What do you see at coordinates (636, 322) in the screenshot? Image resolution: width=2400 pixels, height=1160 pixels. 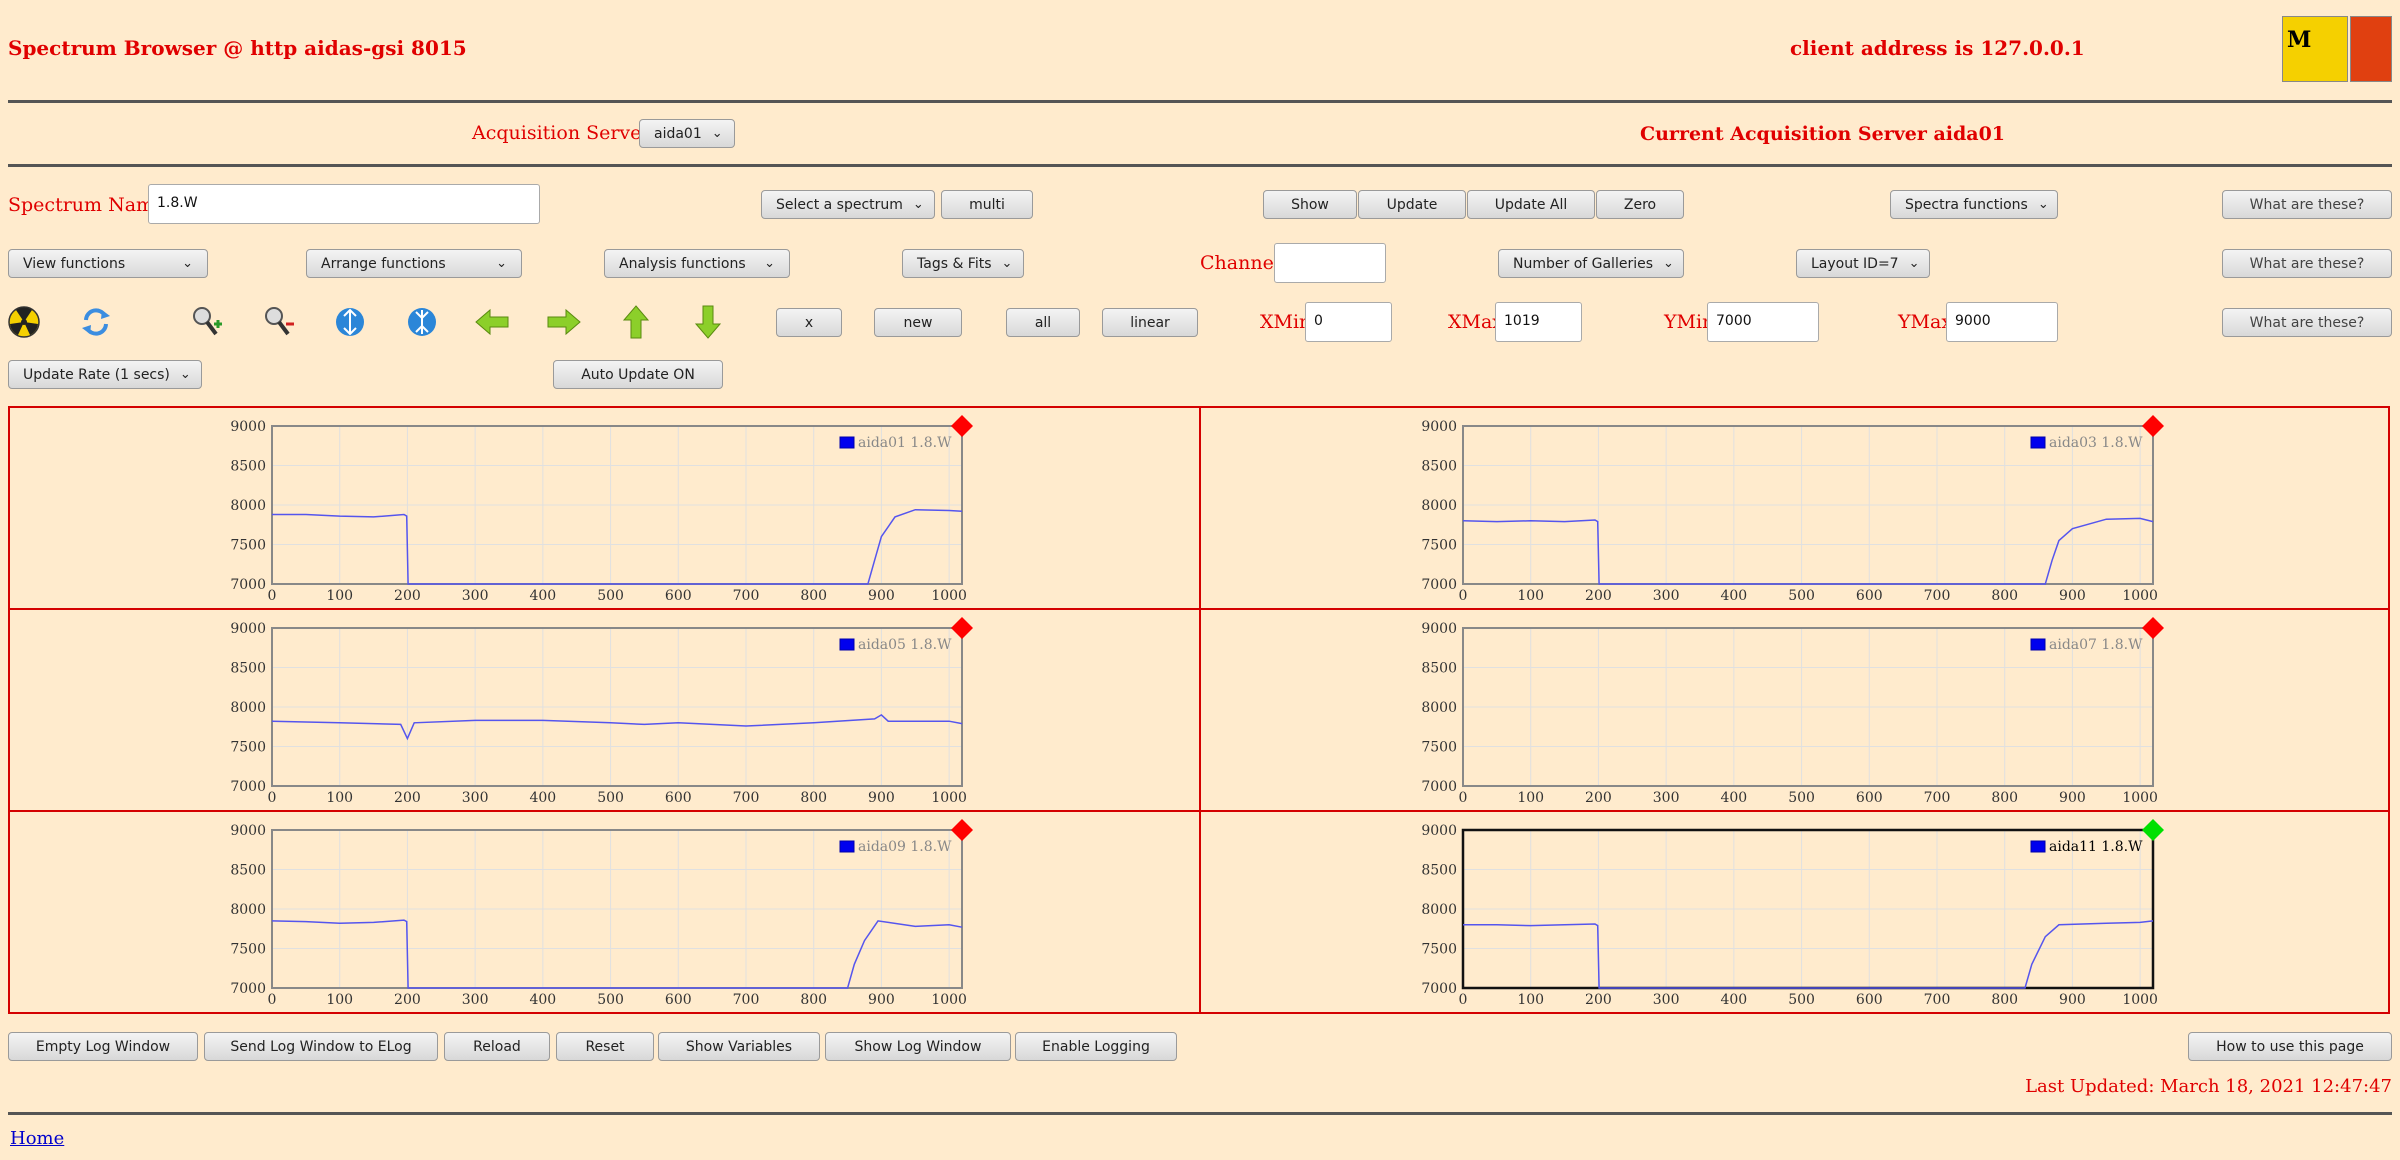 I see `arrow-up-icon` at bounding box center [636, 322].